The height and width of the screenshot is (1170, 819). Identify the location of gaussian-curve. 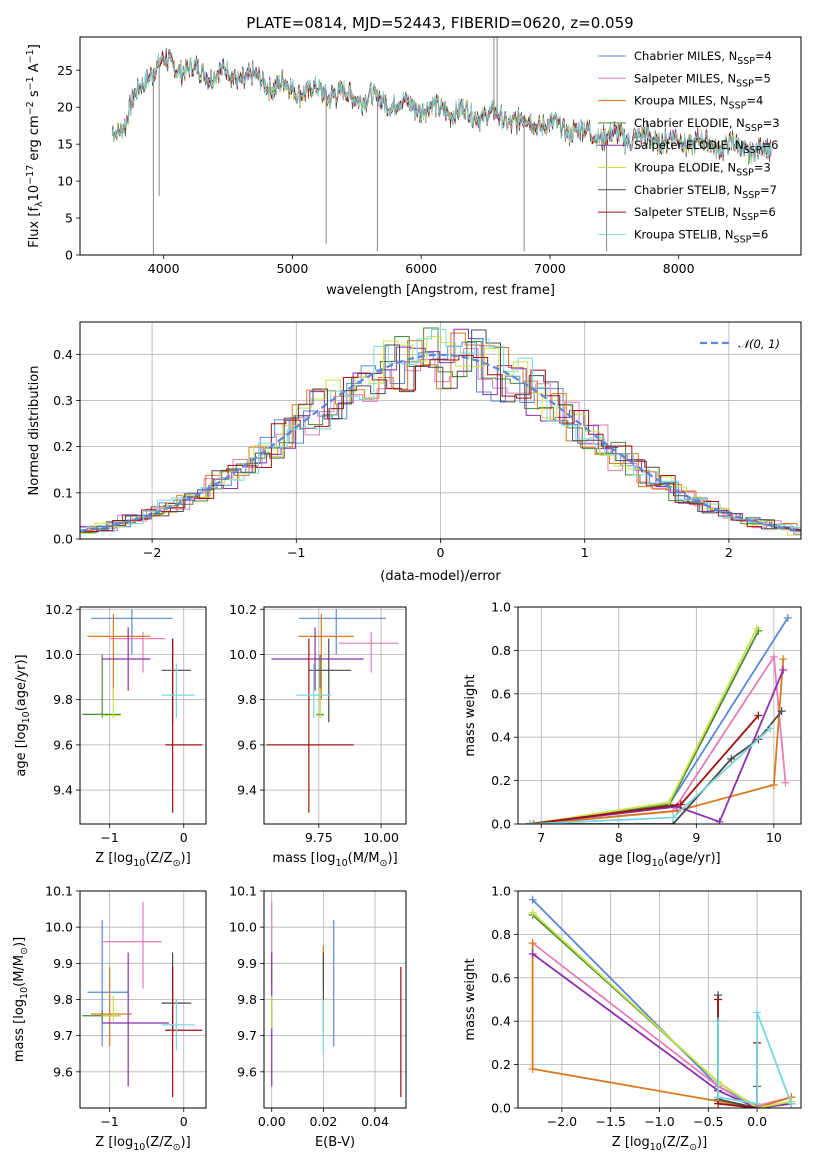
(440, 442).